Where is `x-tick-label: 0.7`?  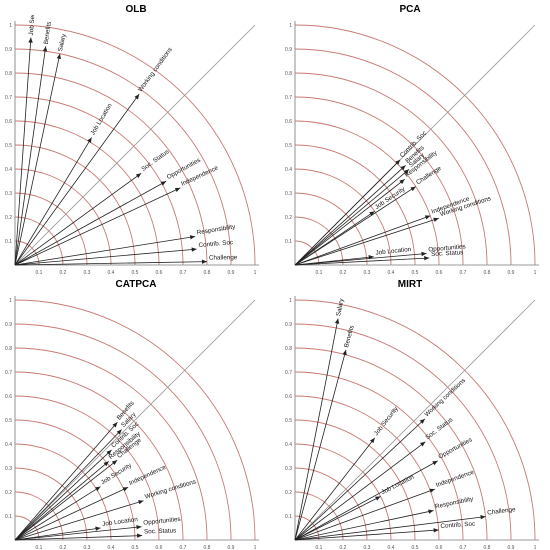 x-tick-label: 0.7 is located at coordinates (463, 547).